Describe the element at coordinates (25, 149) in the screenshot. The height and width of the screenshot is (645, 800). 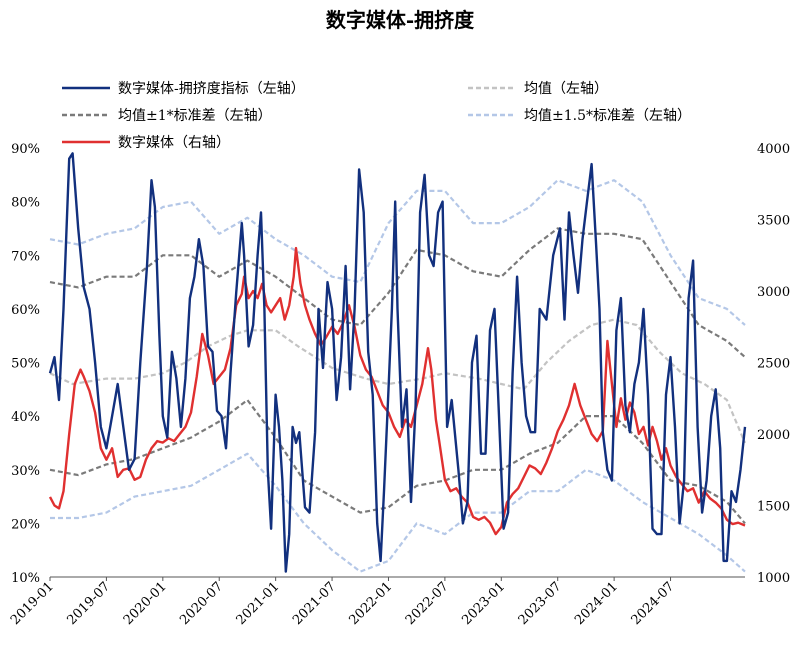
I see `y-left-tick-label: 90%` at that location.